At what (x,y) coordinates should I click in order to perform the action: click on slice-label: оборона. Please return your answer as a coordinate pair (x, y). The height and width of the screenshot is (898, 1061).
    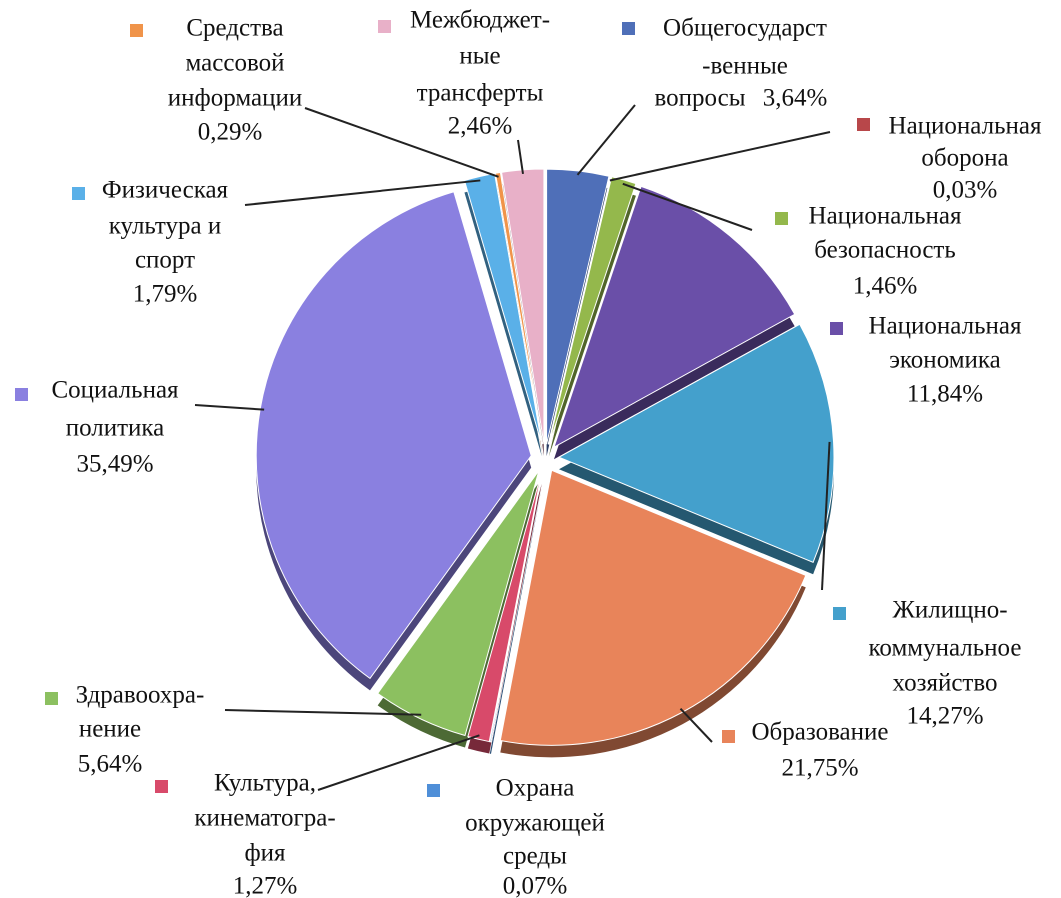
    Looking at the image, I should click on (964, 158).